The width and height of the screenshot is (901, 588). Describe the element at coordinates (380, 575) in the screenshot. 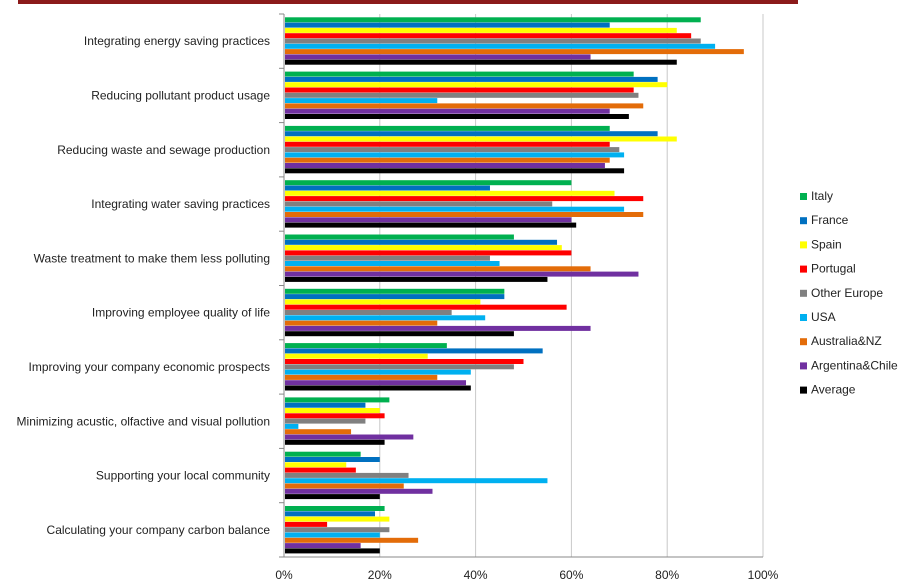

I see `x-tick-label: 20%` at that location.